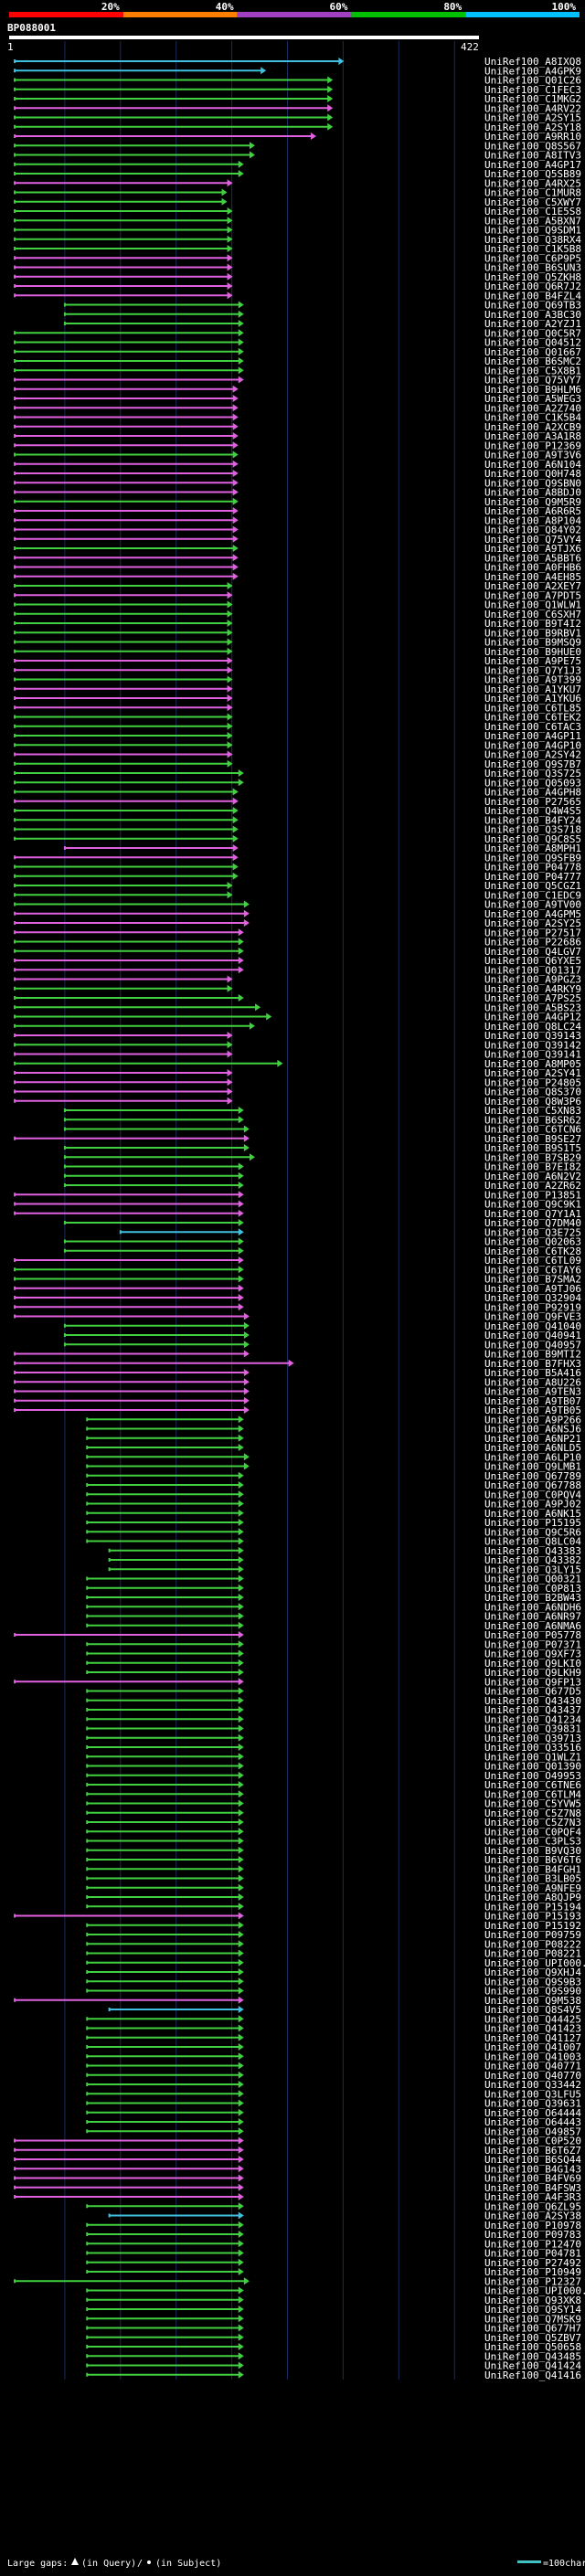  What do you see at coordinates (533, 699) in the screenshot?
I see `hit-label: UniRef100_A1YKU6` at bounding box center [533, 699].